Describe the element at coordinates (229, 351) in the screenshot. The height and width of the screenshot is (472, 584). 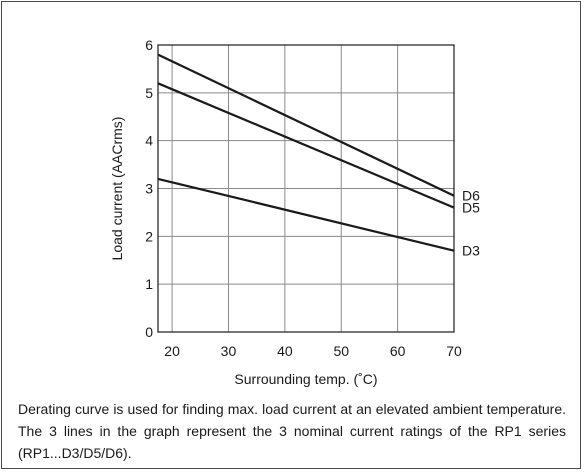
I see `x-tick-label: 30` at that location.